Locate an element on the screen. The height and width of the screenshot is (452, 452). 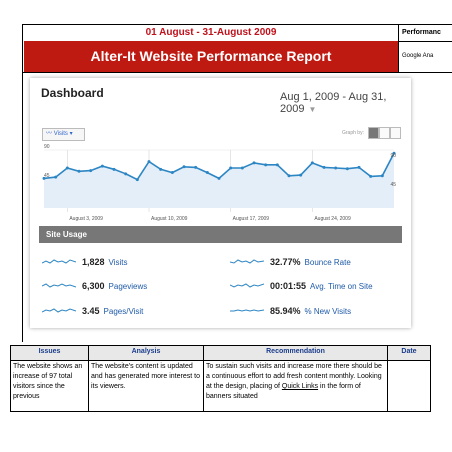
stat-bounce-rate: 32.77% Bounce Rate is located at coordinates (290, 262).